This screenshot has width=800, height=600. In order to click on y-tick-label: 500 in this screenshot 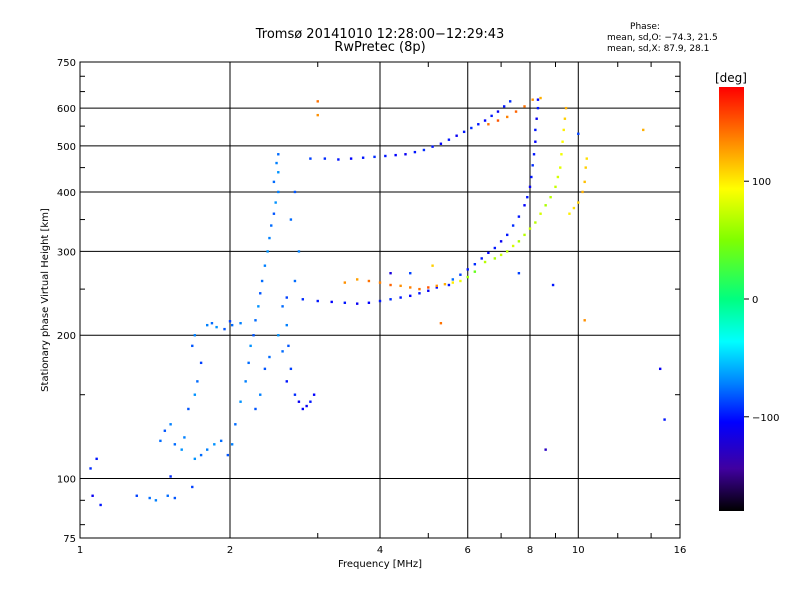, I will do `click(66, 147)`.